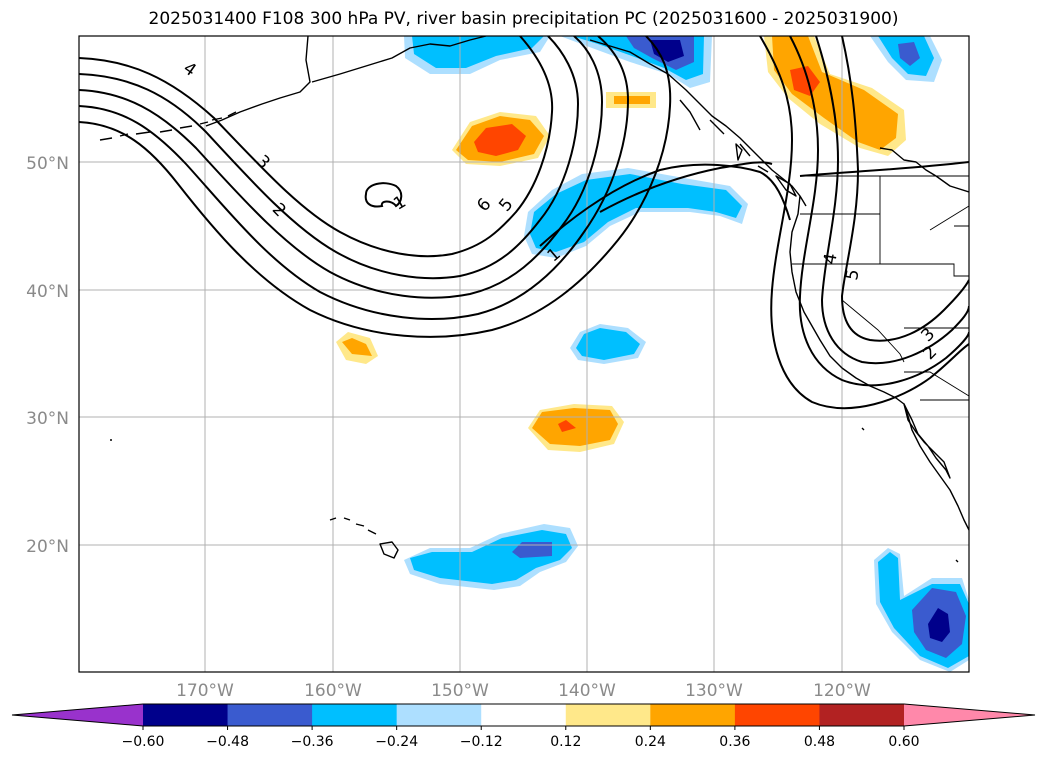  I want to click on lon-label: 160°W, so click(333, 691).